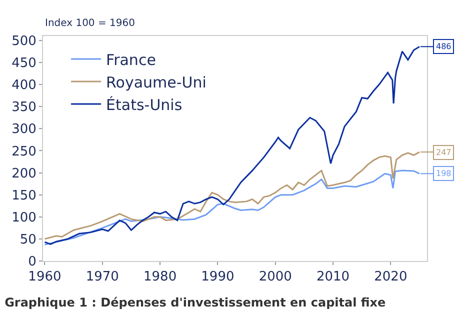 Image resolution: width=457 pixels, height=311 pixels. Describe the element at coordinates (217, 277) in the screenshot. I see `x-tick-label: 1990` at that location.